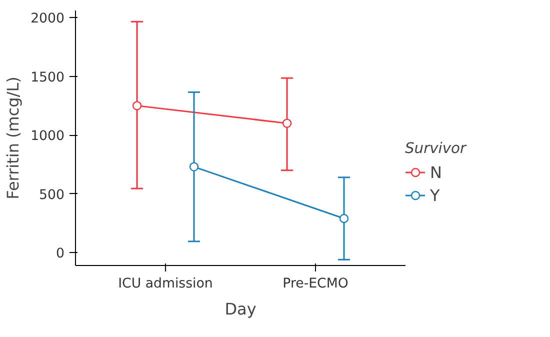 The image size is (550, 337). I want to click on x-tick-label: Pre-ECMO, so click(315, 284).